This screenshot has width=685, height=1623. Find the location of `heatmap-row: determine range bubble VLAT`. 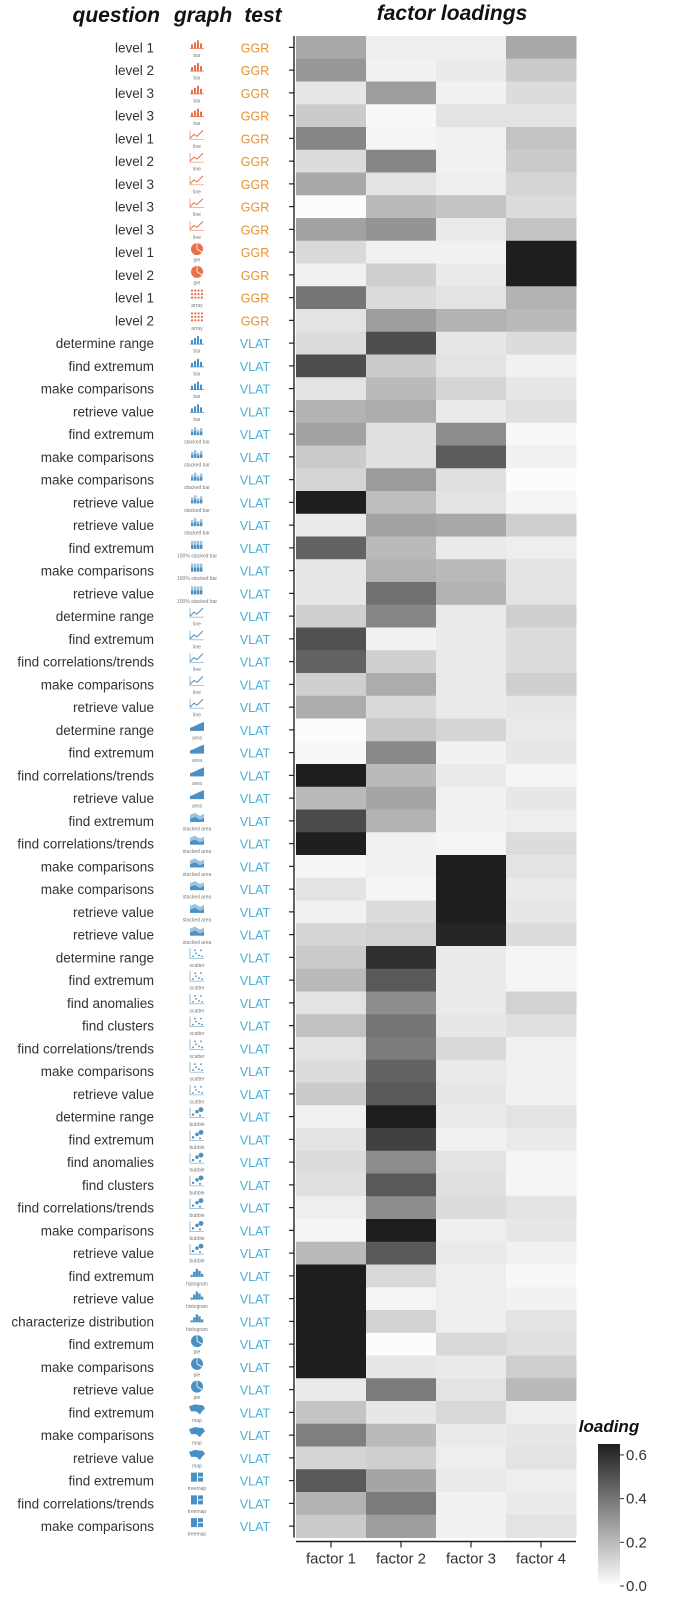

heatmap-row: determine range bubble VLAT is located at coordinates (316, 1117).